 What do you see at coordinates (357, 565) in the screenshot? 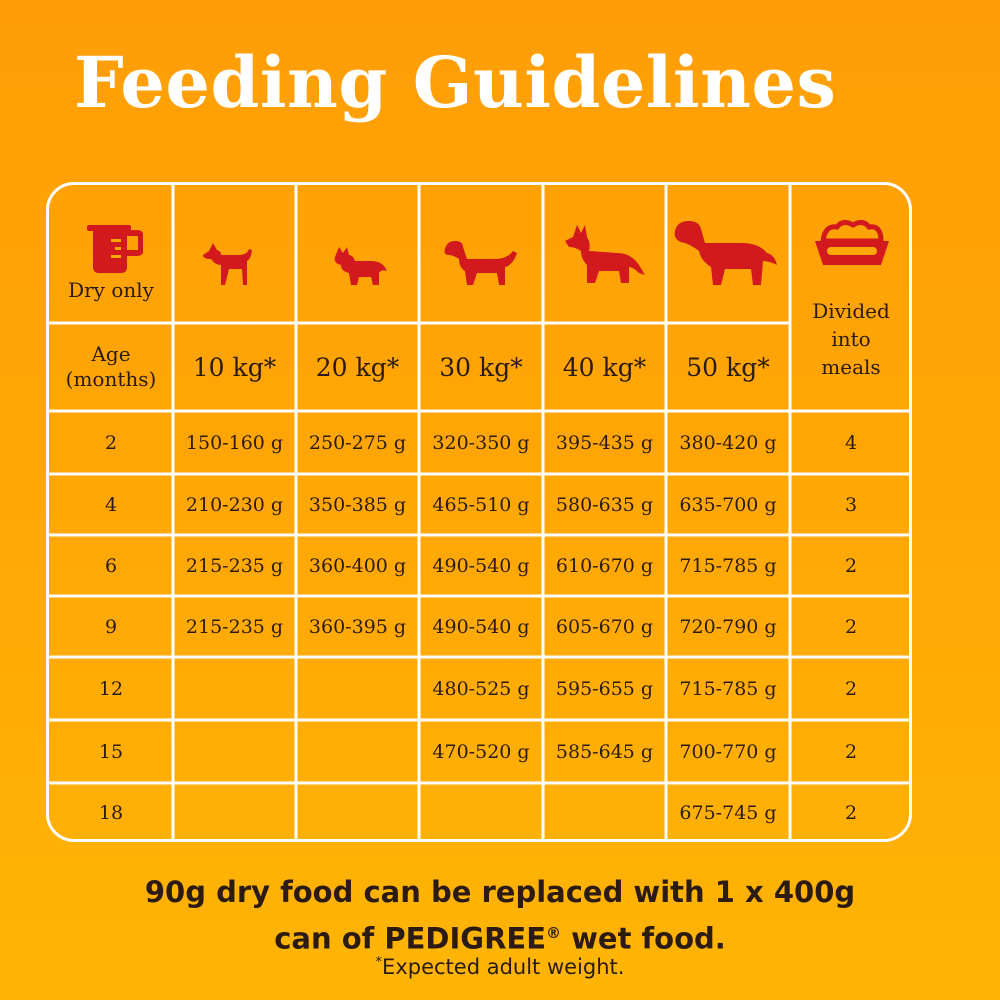
I see `amount-cell: 360-400 g` at bounding box center [357, 565].